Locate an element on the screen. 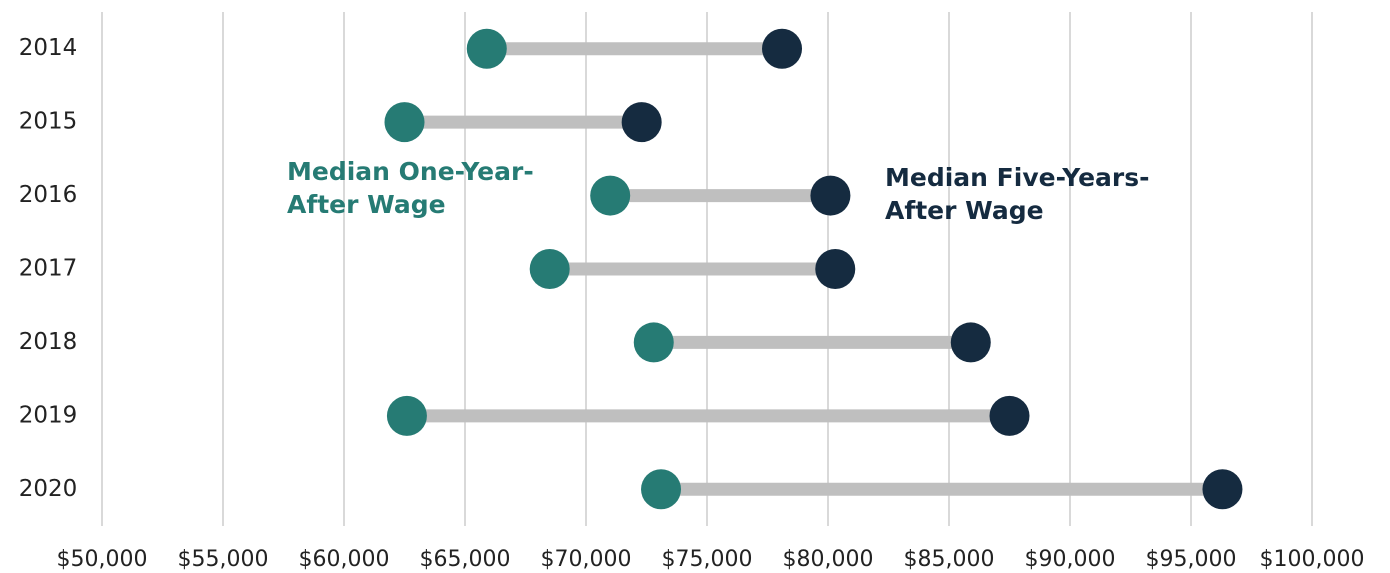  y-tick-label: 2020 is located at coordinates (48, 489).